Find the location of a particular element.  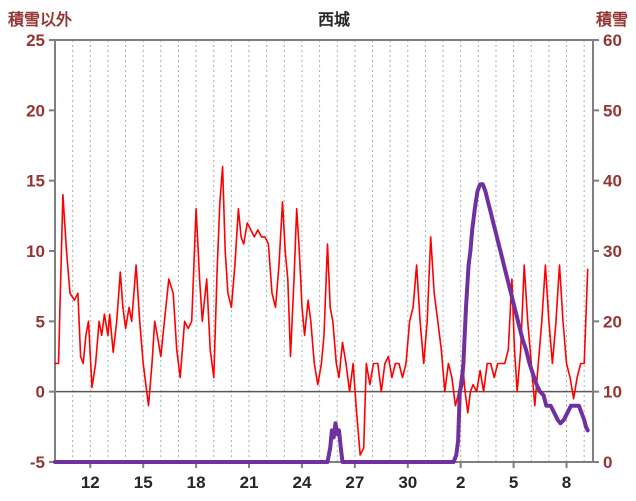

left-axis-tick-label: 10 is located at coordinates (35, 251).